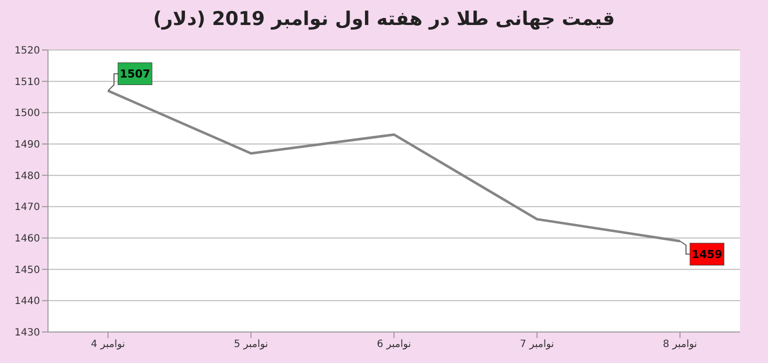 Image resolution: width=768 pixels, height=363 pixels. I want to click on data-label: 1459, so click(707, 255).